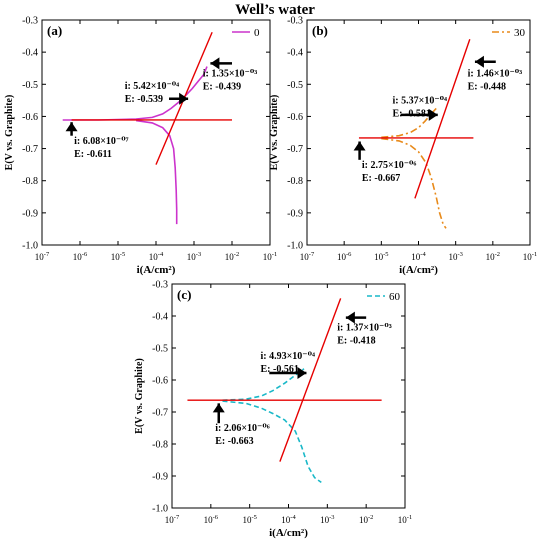  Describe the element at coordinates (420, 101) in the screenshot. I see `annotation-text: i: 5.37×10⁻⁰⁴` at that location.